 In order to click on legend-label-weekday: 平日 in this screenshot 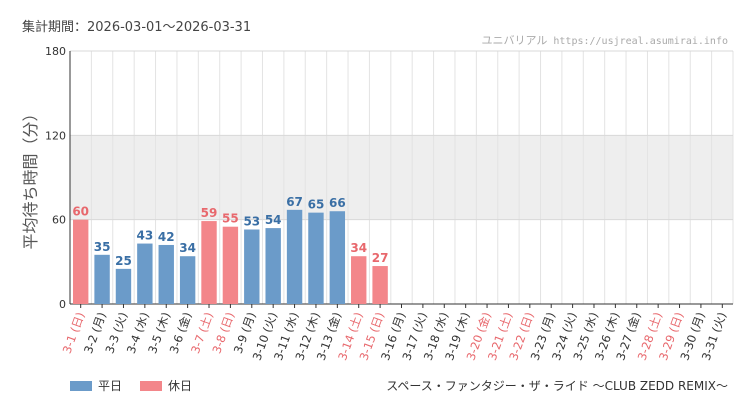, I will do `click(110, 386)`.